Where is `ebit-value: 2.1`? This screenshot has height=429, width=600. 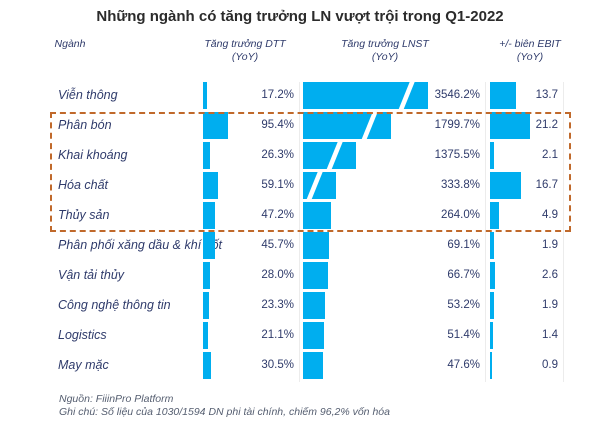 ebit-value: 2.1 is located at coordinates (550, 155).